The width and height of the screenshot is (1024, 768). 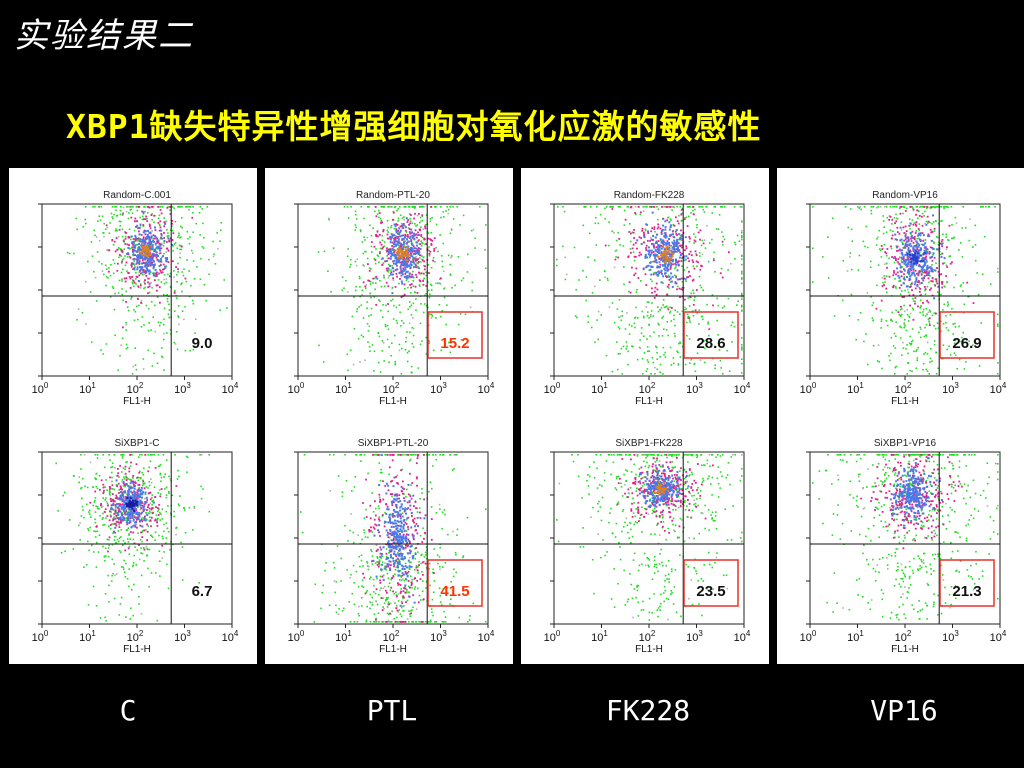 What do you see at coordinates (182, 388) in the screenshot?
I see `x-tick-label: 103` at bounding box center [182, 388].